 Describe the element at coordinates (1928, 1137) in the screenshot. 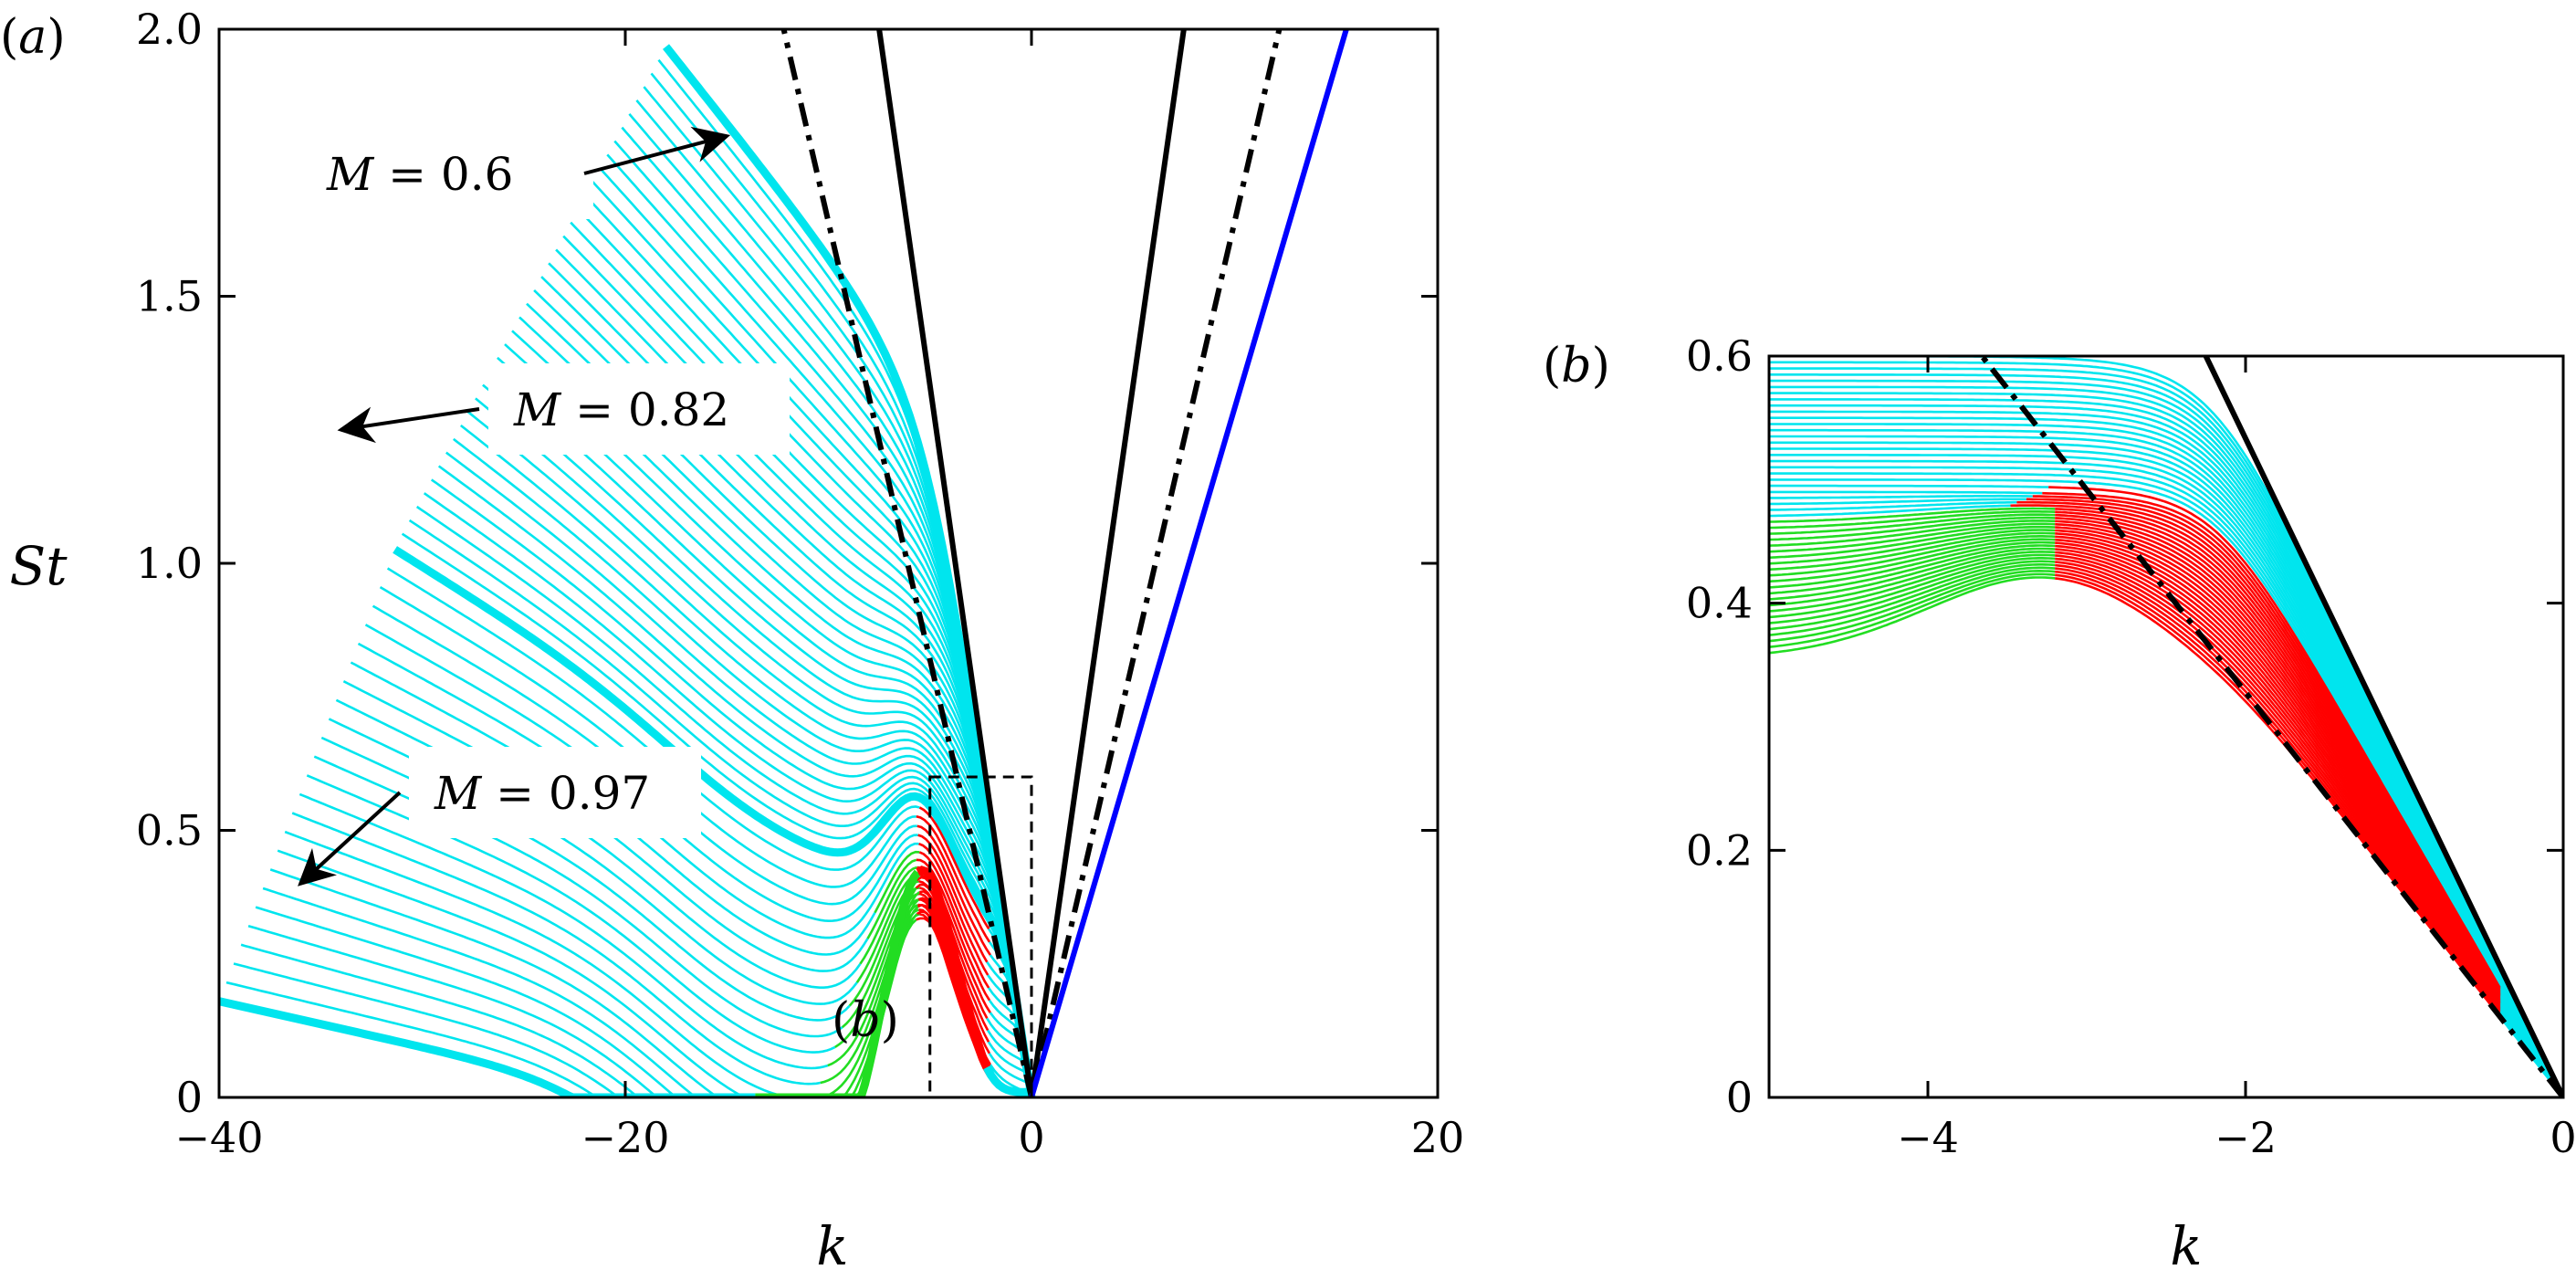

I see `panel-b-xtick-label-0: −4` at that location.